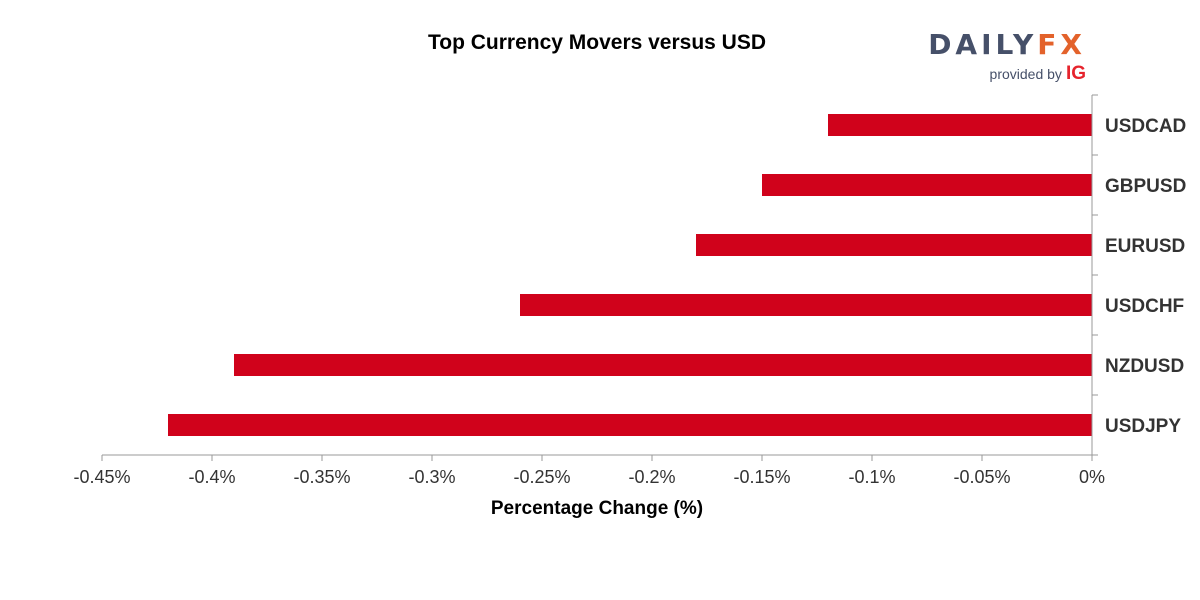 The image size is (1200, 600). I want to click on bar-gbpusd, so click(927, 185).